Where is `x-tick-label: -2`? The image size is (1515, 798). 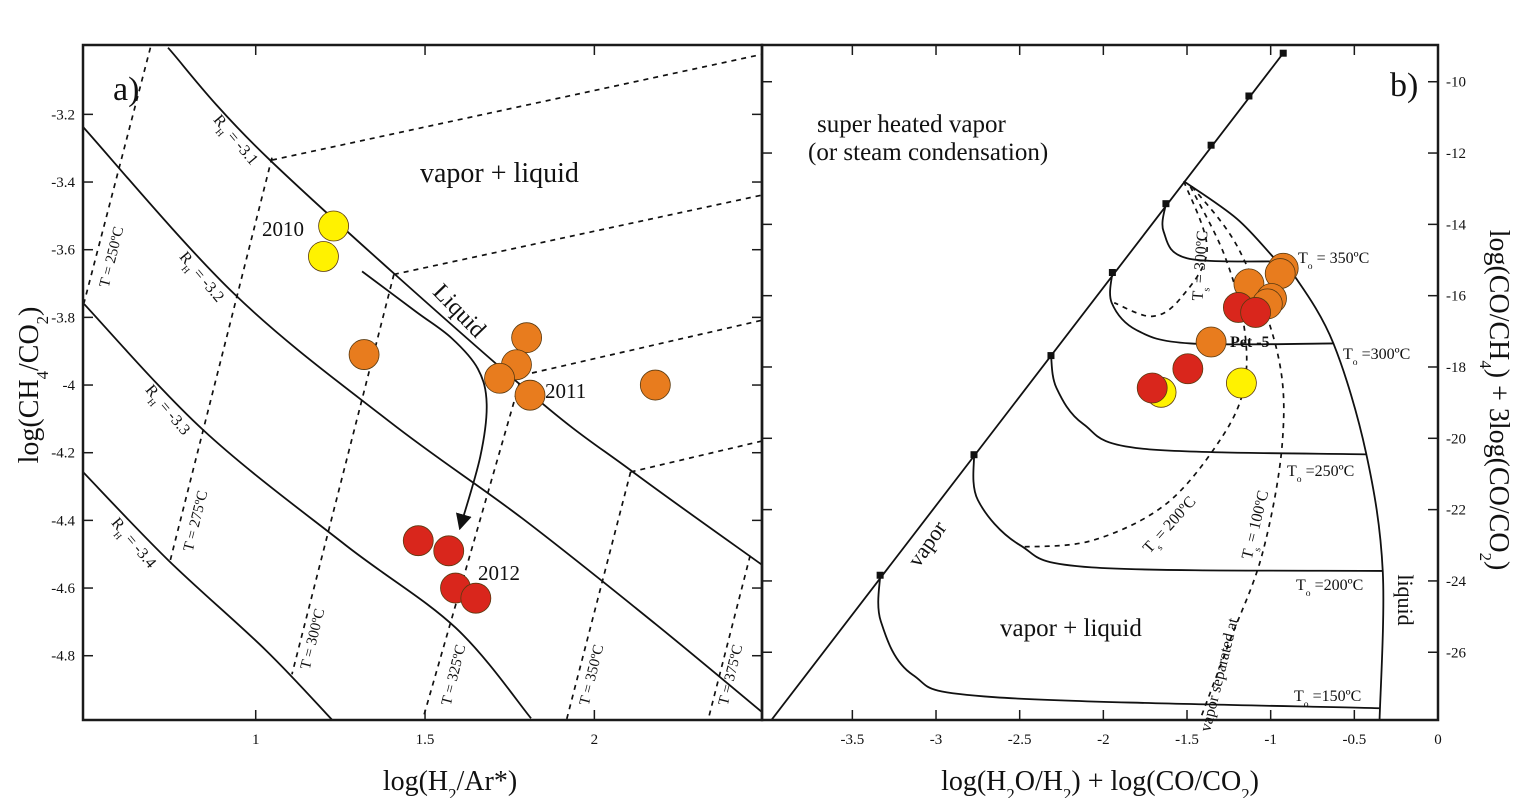 x-tick-label: -2 is located at coordinates (1103, 740).